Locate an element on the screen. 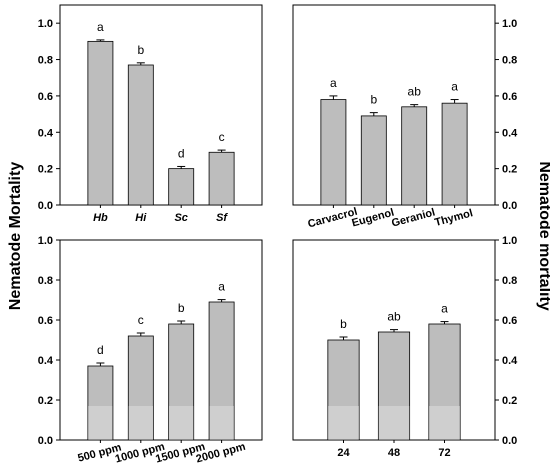 Image resolution: width=550 pixels, height=472 pixels. x-tick-label: Sf is located at coordinates (222, 218).